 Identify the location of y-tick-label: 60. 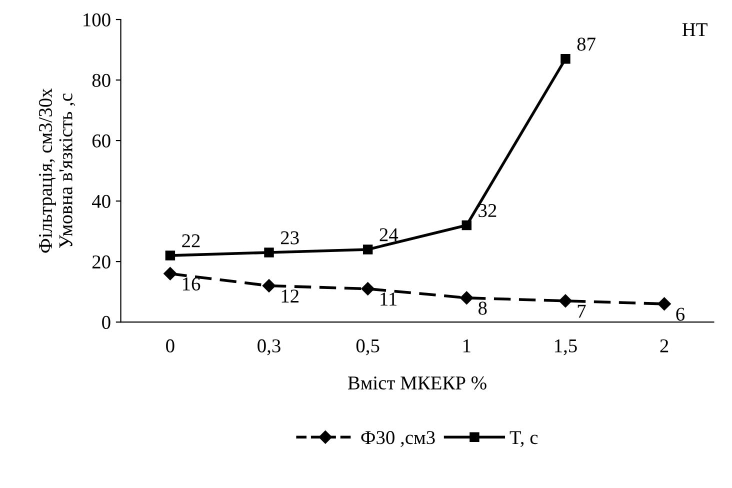
(101, 141).